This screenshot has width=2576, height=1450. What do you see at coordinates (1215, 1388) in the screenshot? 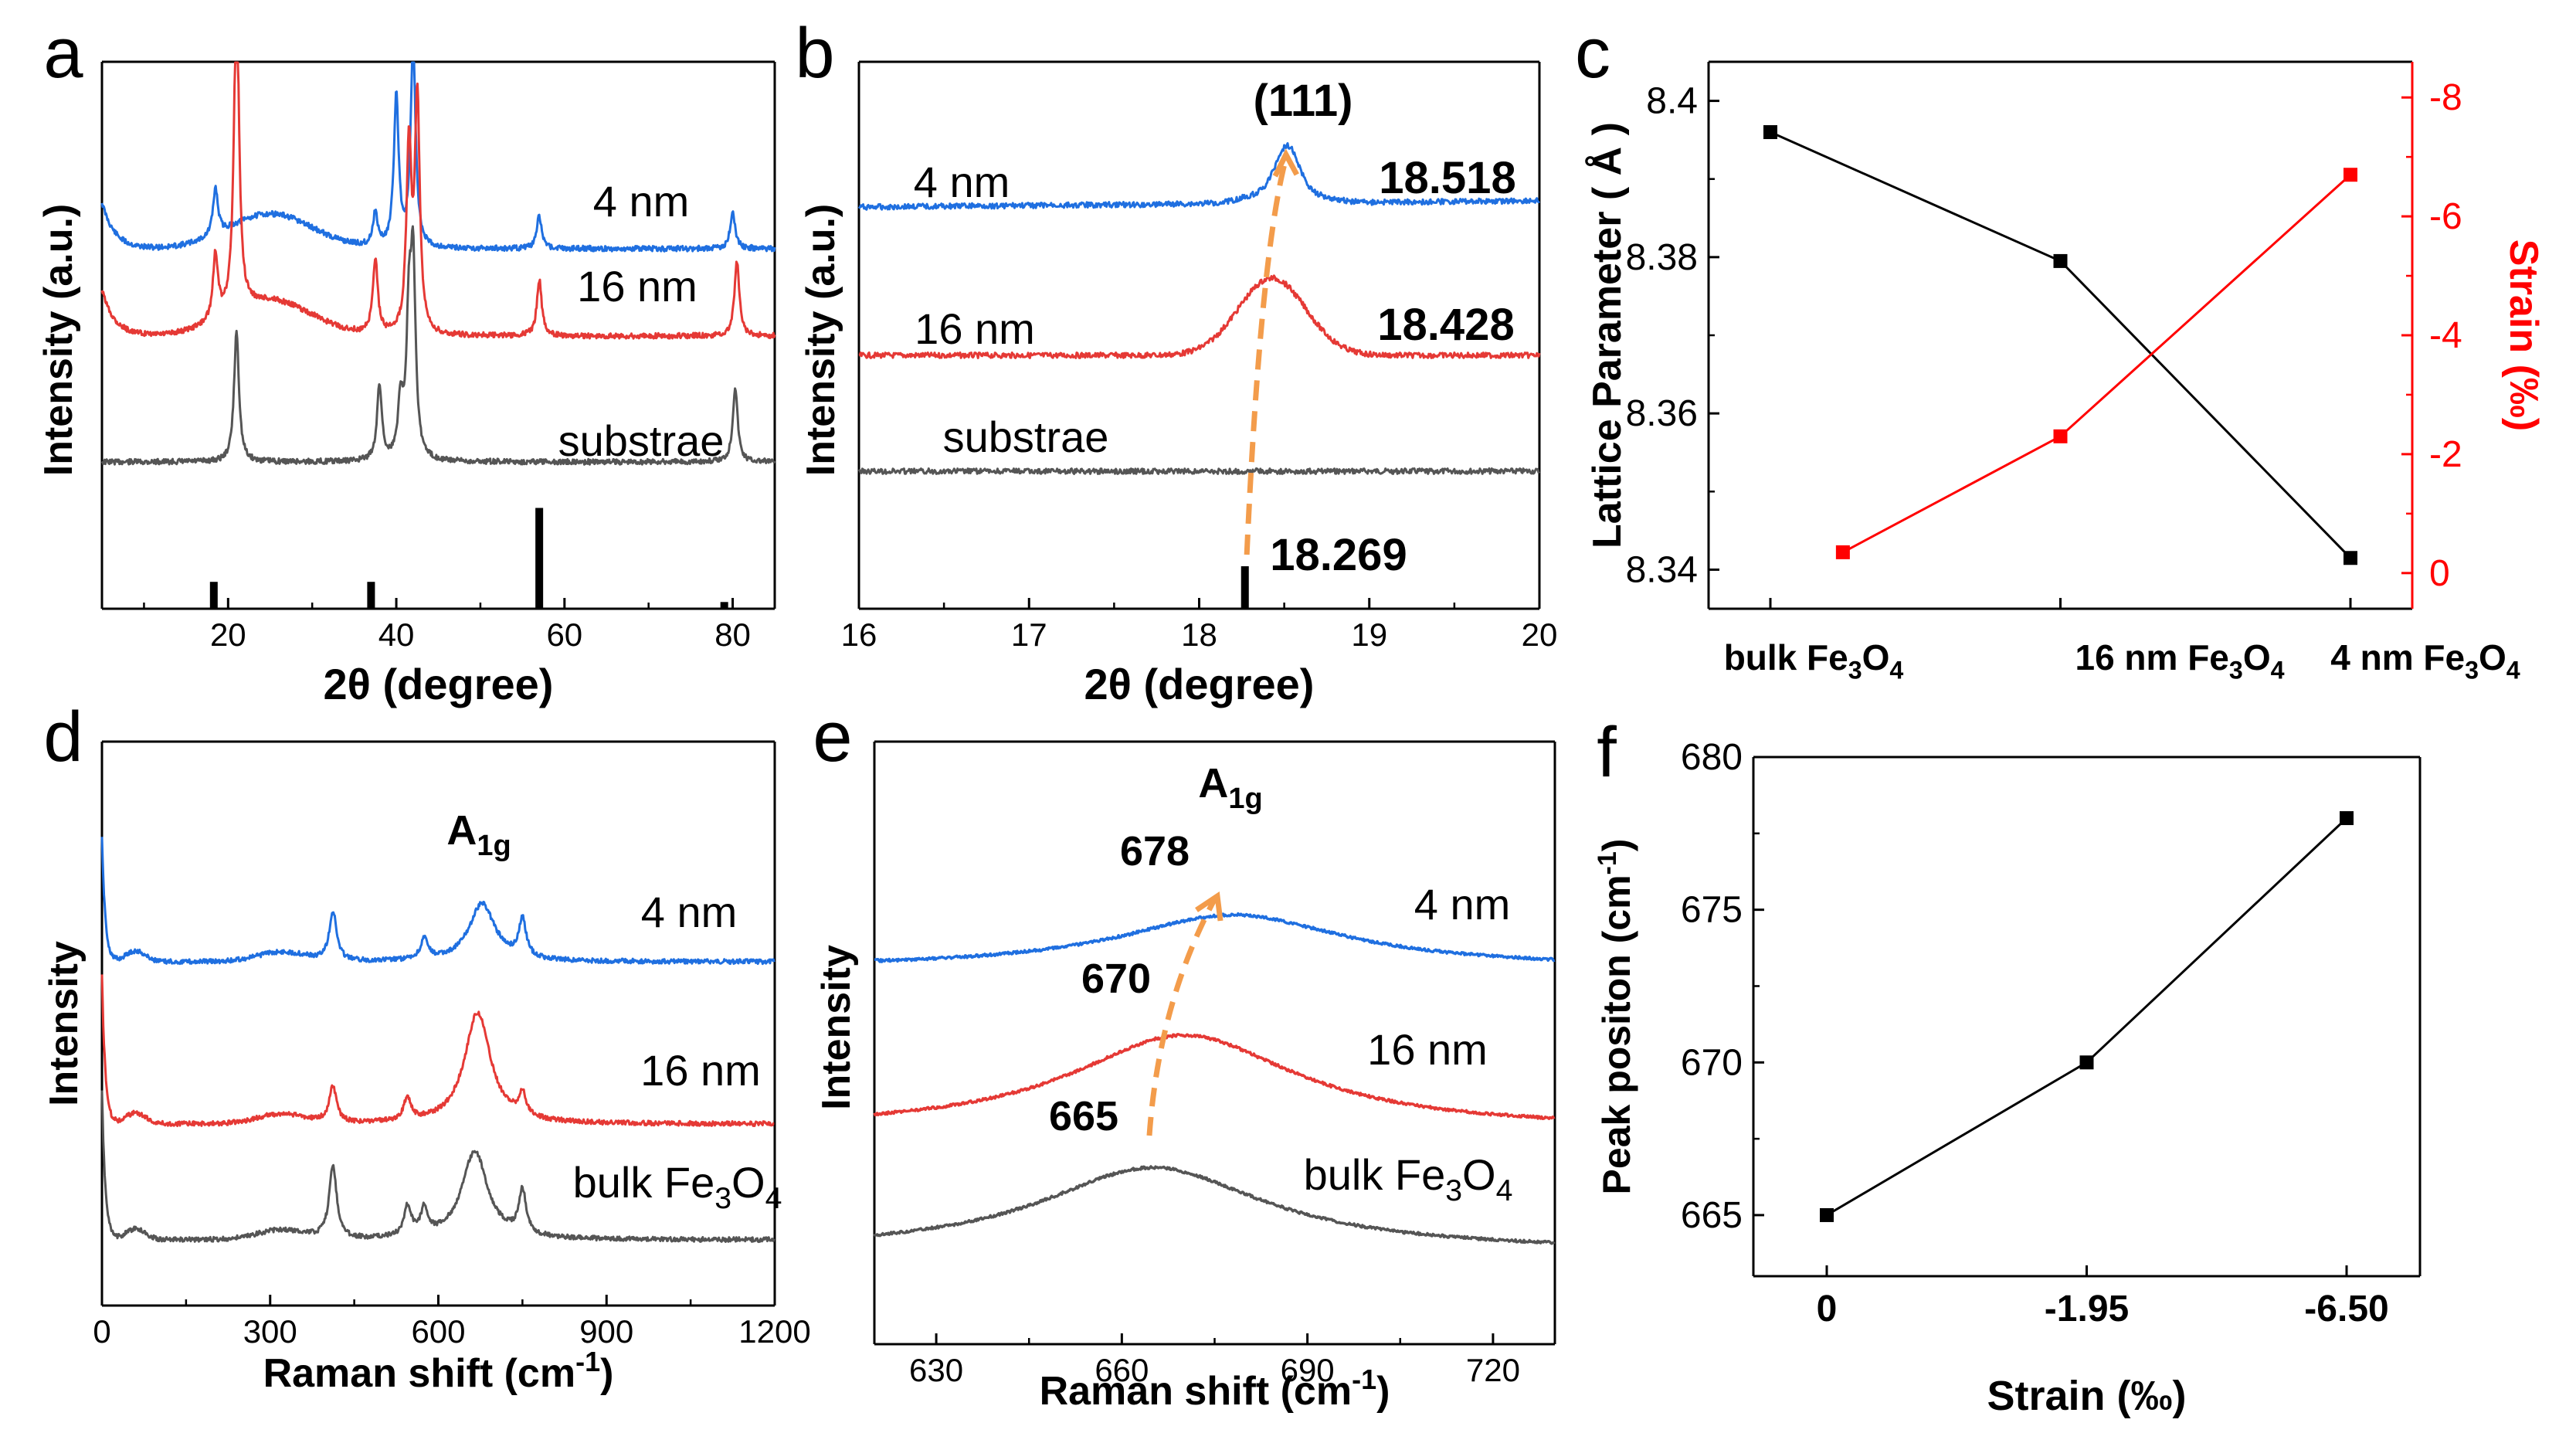
I see `panel-e-xlabel: Raman shift (cm-1)` at bounding box center [1215, 1388].